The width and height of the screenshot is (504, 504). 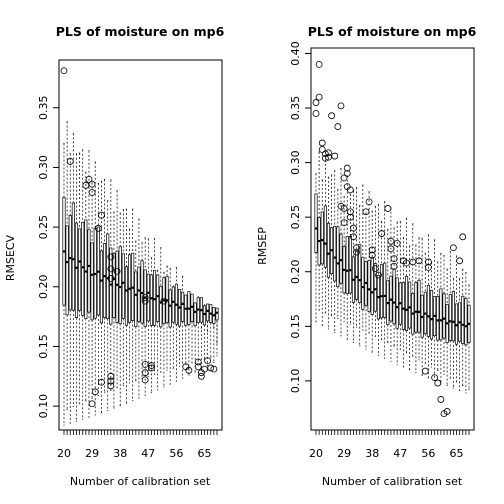 I want to click on right-y-axis: 0.10 0.15 0.20 0.25 0.30 0.35 0.40, so click(x=300, y=217).